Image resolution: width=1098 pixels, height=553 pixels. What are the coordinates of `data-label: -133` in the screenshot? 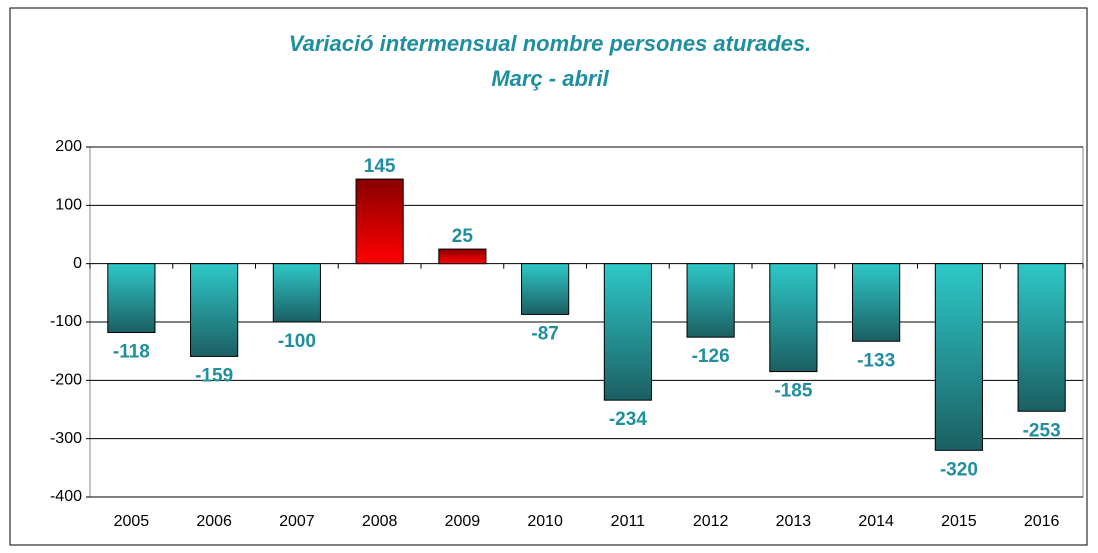 It's located at (876, 360).